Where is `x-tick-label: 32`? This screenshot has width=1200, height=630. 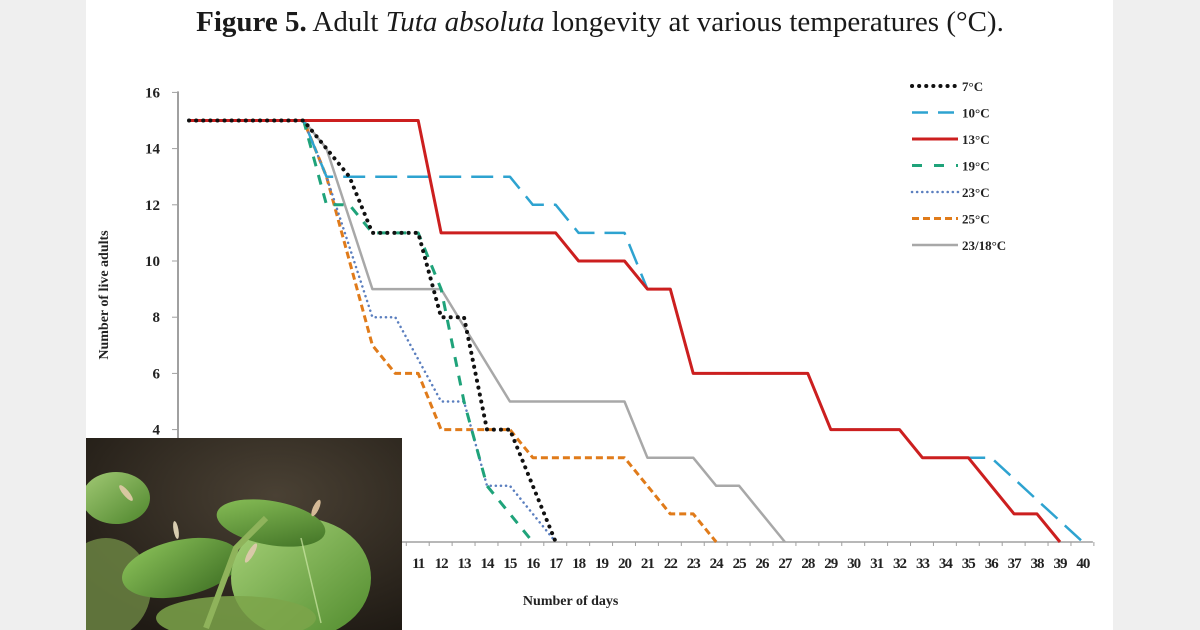 x-tick-label: 32 is located at coordinates (900, 564).